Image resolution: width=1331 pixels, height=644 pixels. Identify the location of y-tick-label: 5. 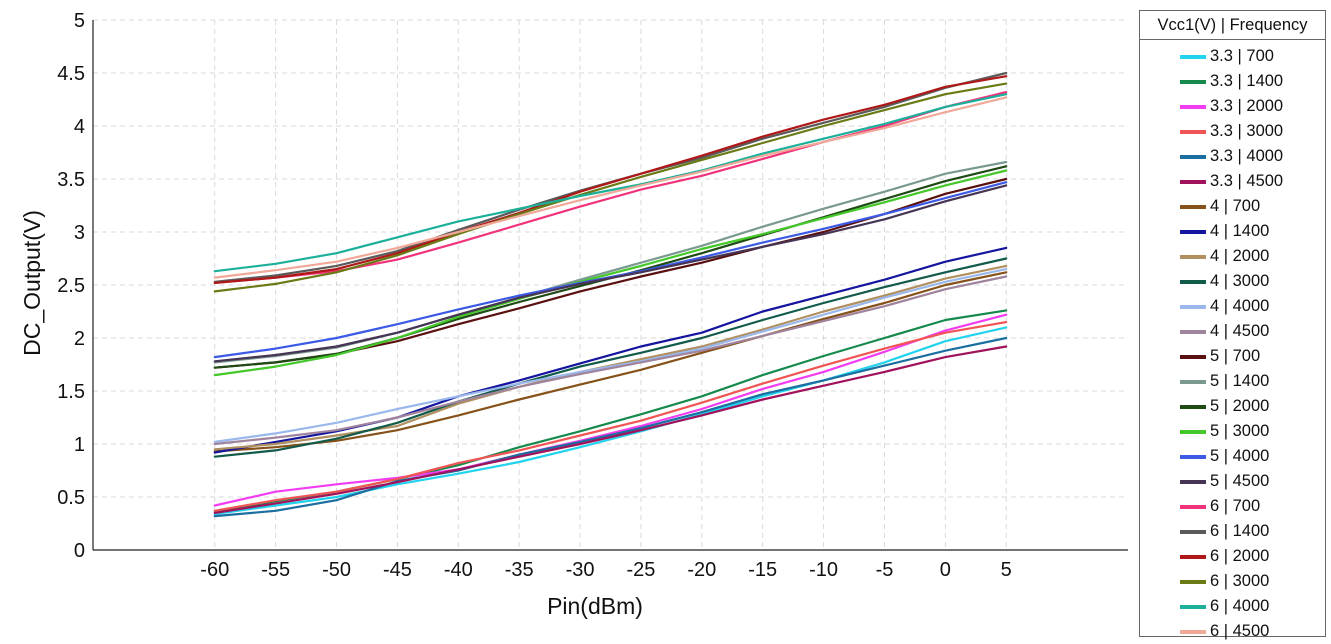
(79, 21).